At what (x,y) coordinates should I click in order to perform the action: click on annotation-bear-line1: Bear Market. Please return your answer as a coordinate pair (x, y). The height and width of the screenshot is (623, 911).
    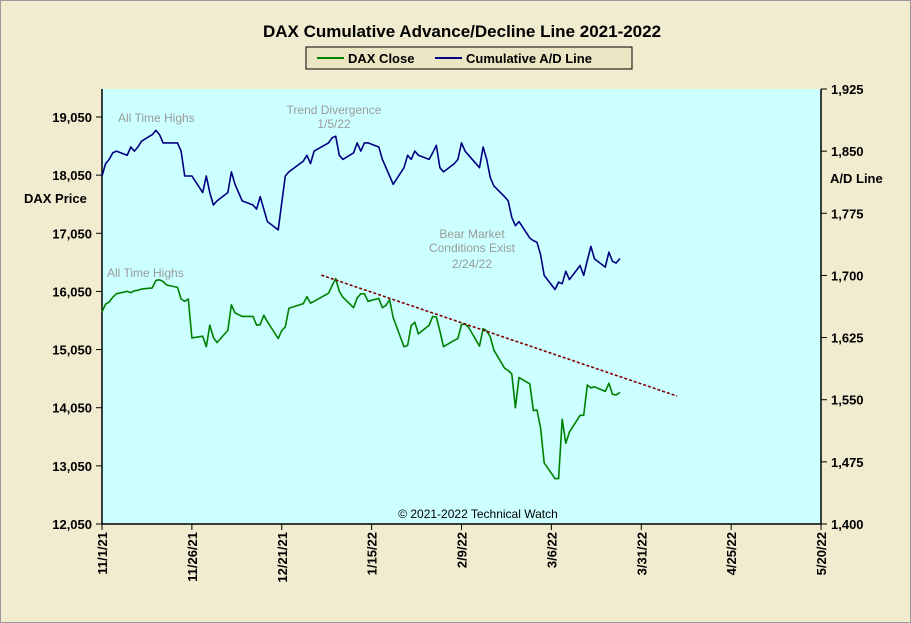
    Looking at the image, I should click on (472, 234).